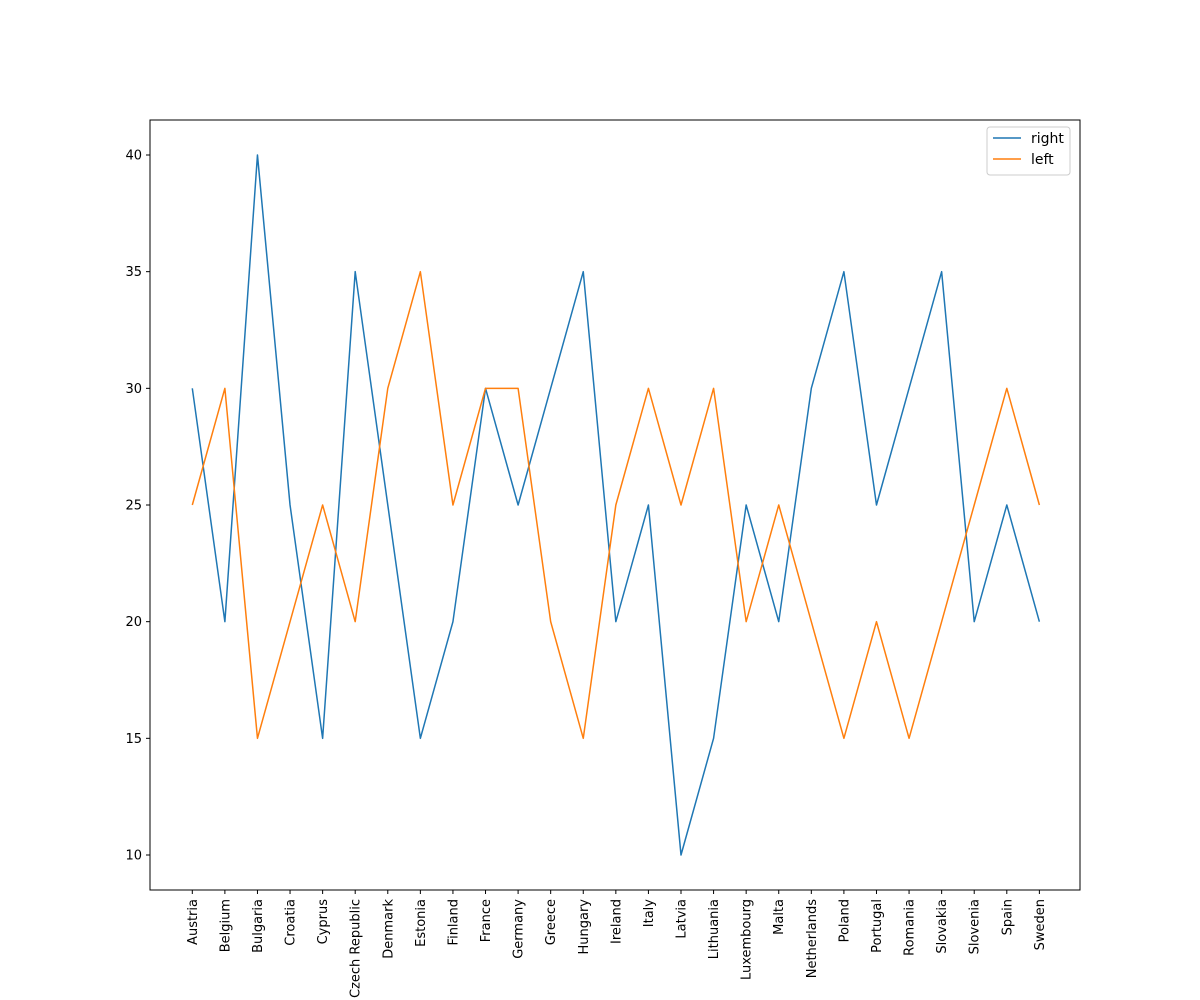  Describe the element at coordinates (133, 622) in the screenshot. I see `y-tick-label: 20` at that location.